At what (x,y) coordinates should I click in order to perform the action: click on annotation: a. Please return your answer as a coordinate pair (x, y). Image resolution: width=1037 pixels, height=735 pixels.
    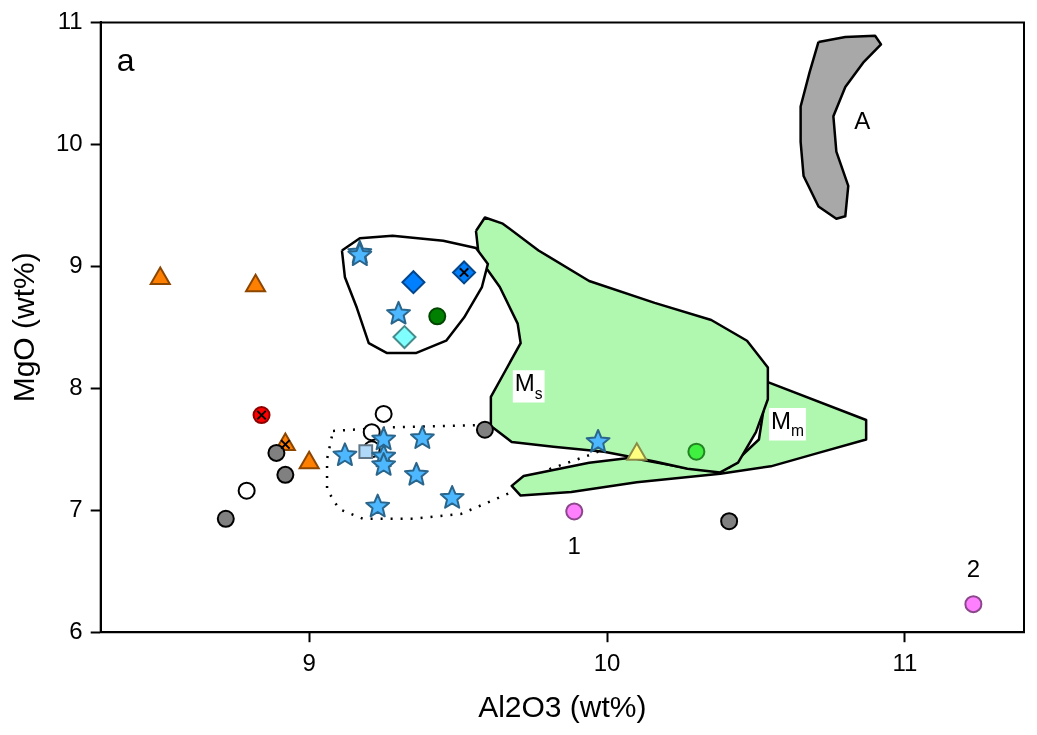
    Looking at the image, I should click on (125, 60).